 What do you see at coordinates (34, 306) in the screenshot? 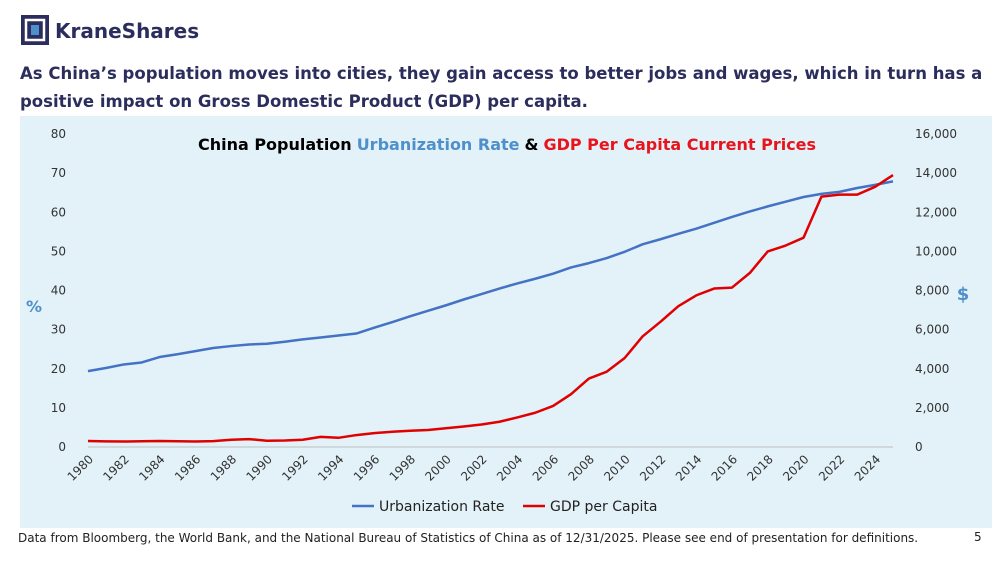
I see `y-axis-label: %` at bounding box center [34, 306].